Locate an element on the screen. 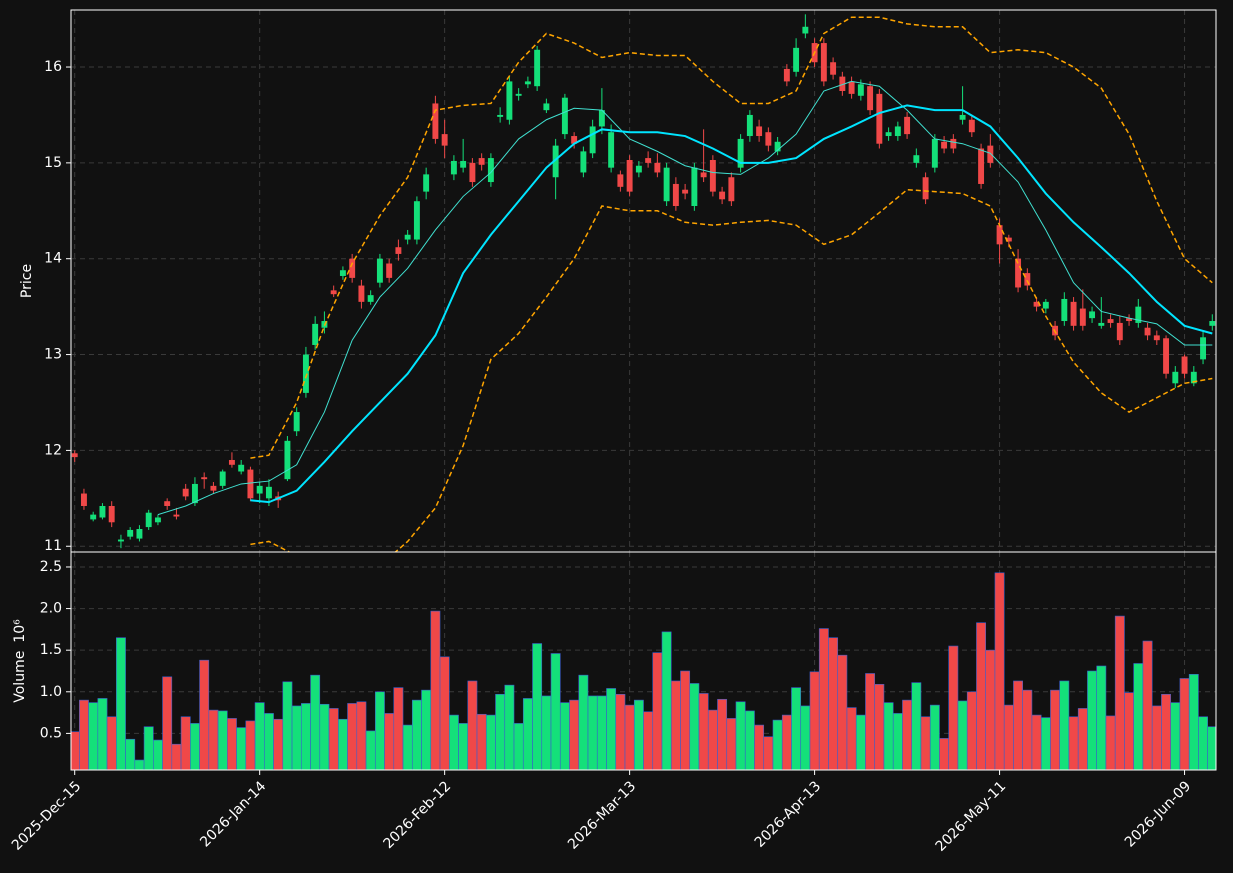 The width and height of the screenshot is (1233, 873). y-tick-label: 14 is located at coordinates (53, 259).